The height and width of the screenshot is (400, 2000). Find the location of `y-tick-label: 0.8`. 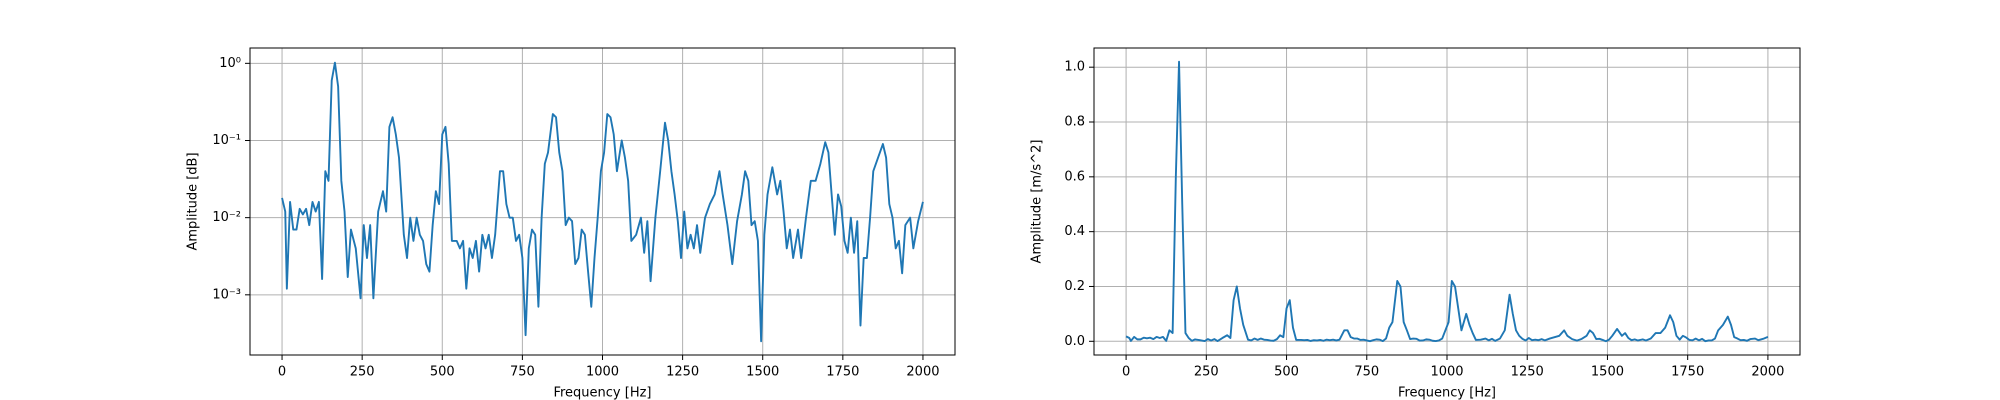

y-tick-label: 0.8 is located at coordinates (1074, 122).